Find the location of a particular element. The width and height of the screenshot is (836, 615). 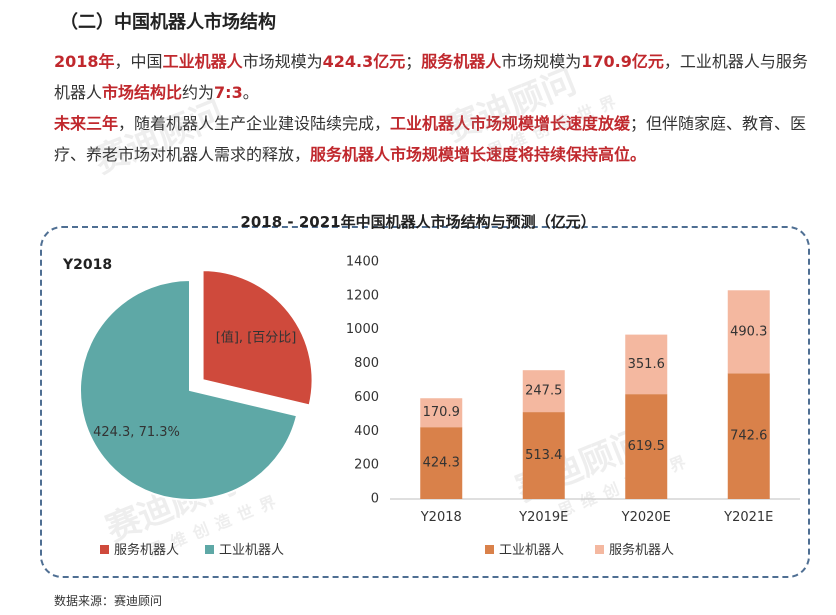

highlight-text: 未来三年 is located at coordinates (86, 123).